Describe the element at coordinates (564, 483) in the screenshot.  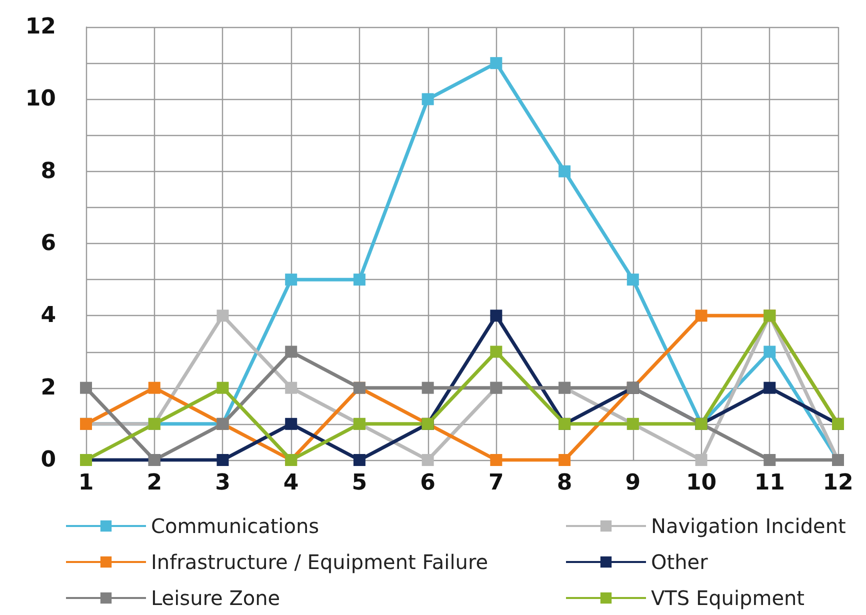
I see `x-tick-label: 8` at that location.